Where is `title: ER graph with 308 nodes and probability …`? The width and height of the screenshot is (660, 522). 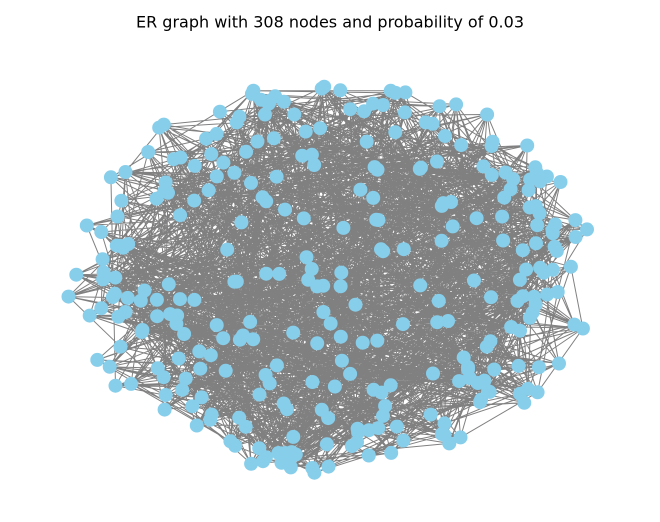 title: ER graph with 308 nodes and probability … is located at coordinates (330, 22).